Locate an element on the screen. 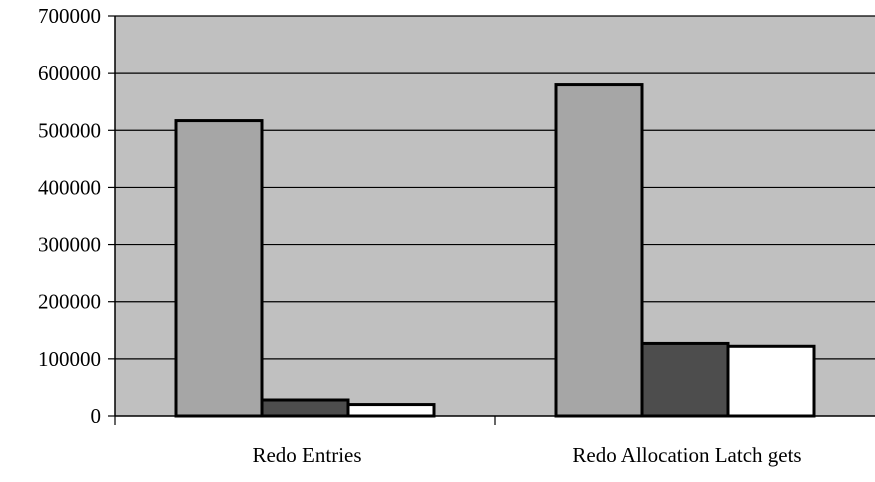  y-tick-label: 0 is located at coordinates (96, 416).